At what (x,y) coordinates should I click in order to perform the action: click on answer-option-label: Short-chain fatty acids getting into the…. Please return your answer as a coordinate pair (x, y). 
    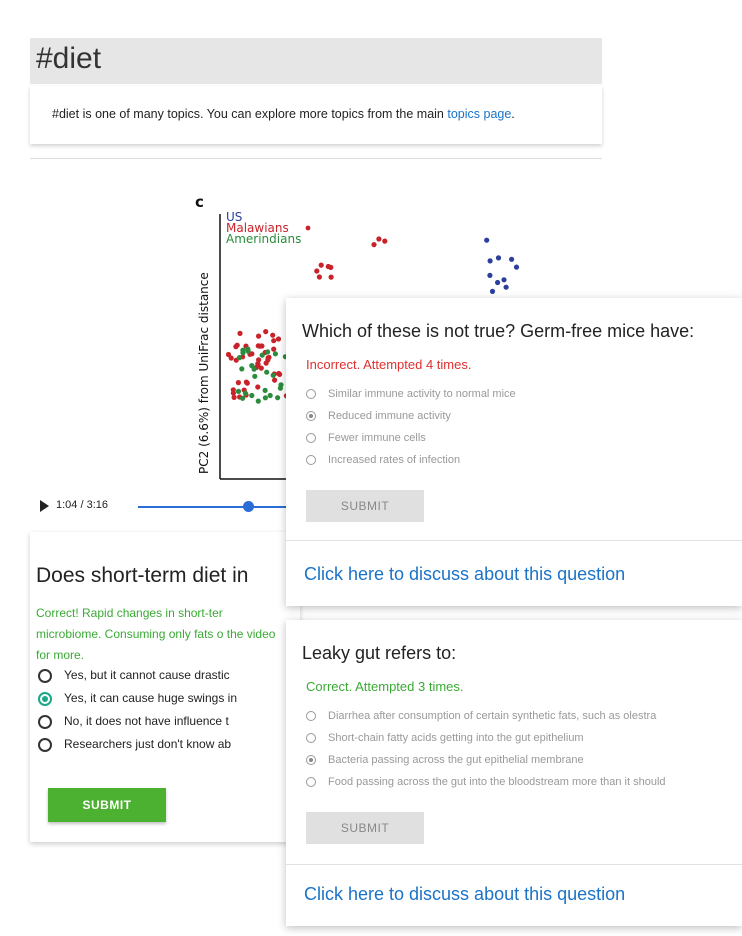
    Looking at the image, I should click on (456, 738).